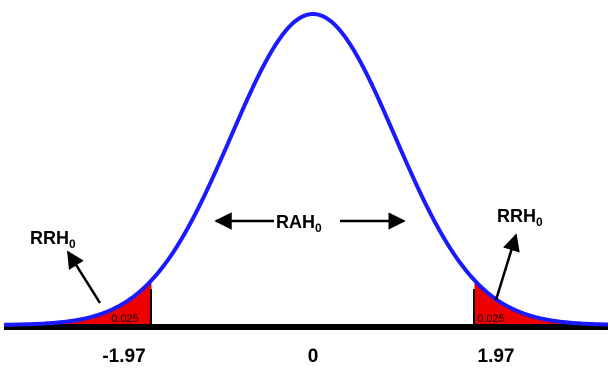  I want to click on right-rejection-tail, so click(541, 302).